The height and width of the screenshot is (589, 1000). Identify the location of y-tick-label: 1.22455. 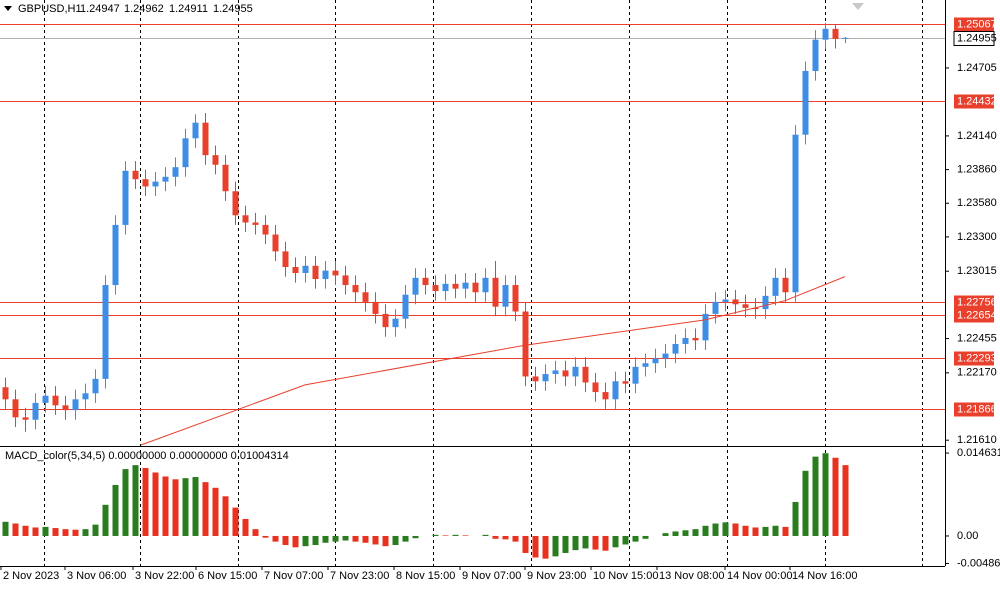
(977, 338).